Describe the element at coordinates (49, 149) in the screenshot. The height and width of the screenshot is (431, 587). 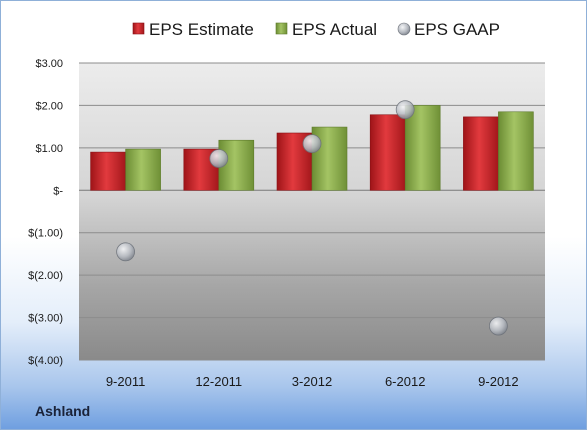
I see `y-tick-label: $1.00` at that location.